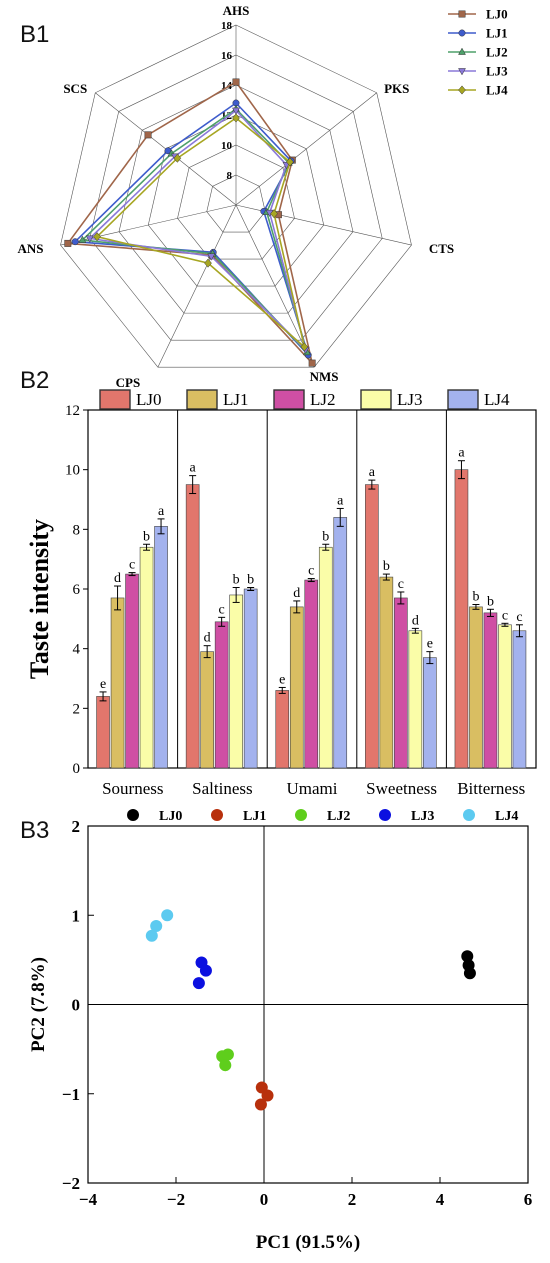 The height and width of the screenshot is (1263, 550). What do you see at coordinates (103, 732) in the screenshot?
I see `bar-lj0-sourness` at bounding box center [103, 732].